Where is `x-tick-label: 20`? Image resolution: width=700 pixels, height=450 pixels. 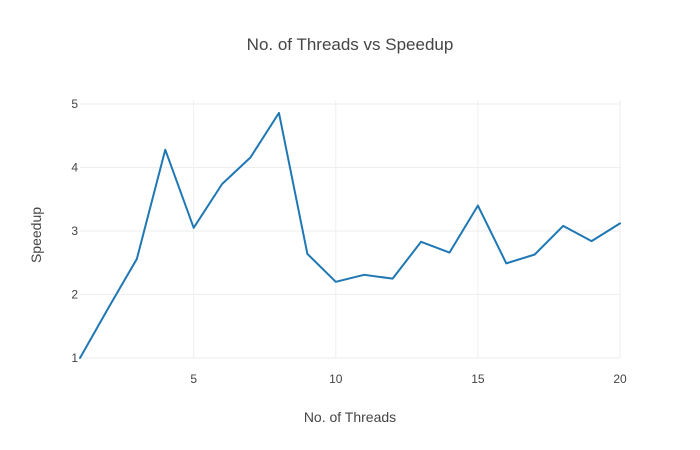
x-tick-label: 20 is located at coordinates (620, 379).